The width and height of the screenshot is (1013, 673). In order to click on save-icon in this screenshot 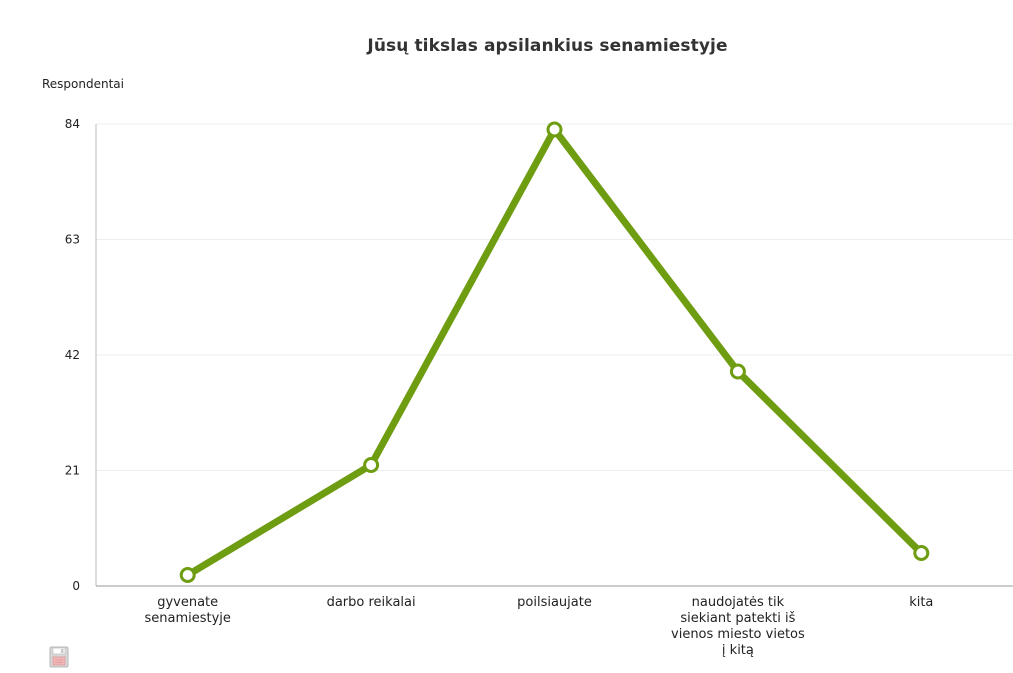, I will do `click(59, 657)`.